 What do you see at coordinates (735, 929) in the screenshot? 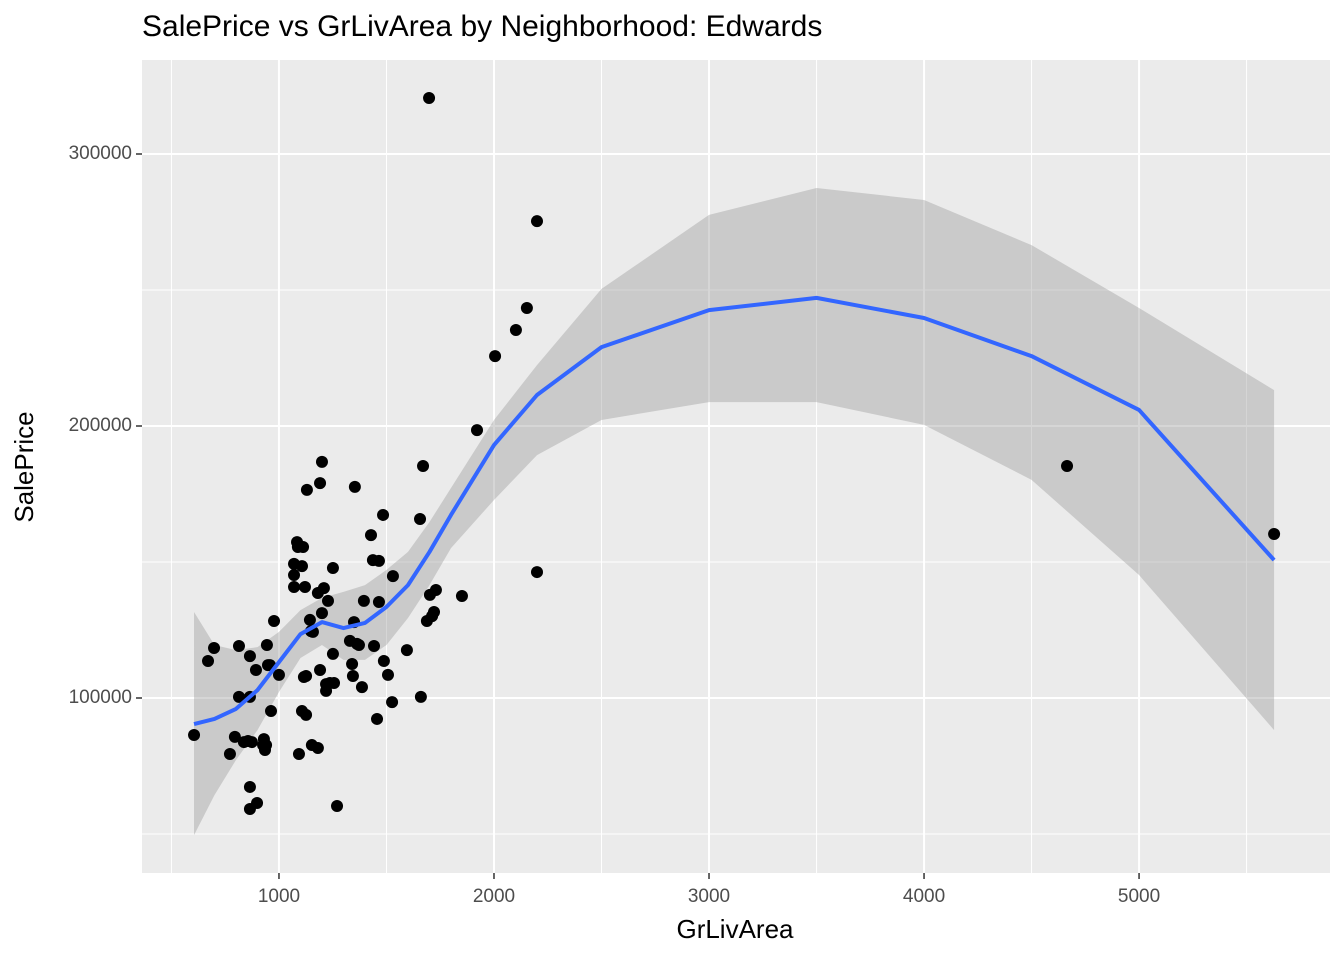
I see `x-axis-label: GrLivArea` at bounding box center [735, 929].